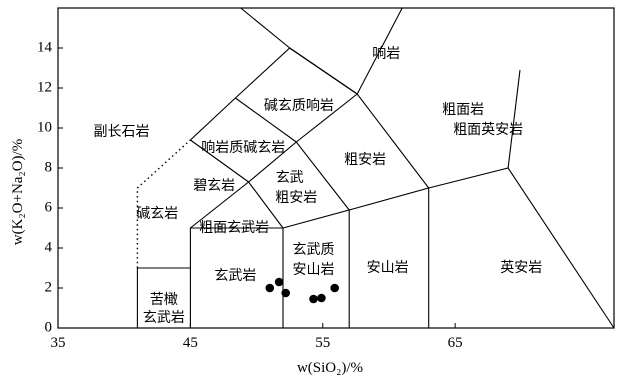 This screenshot has width=622, height=379. I want to click on field-label-9: 粗安岩, so click(296, 198).